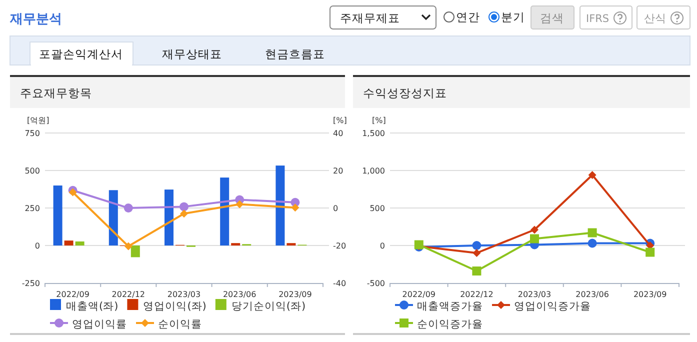  Describe the element at coordinates (295, 54) in the screenshot. I see `text: 현금흐름표` at that location.